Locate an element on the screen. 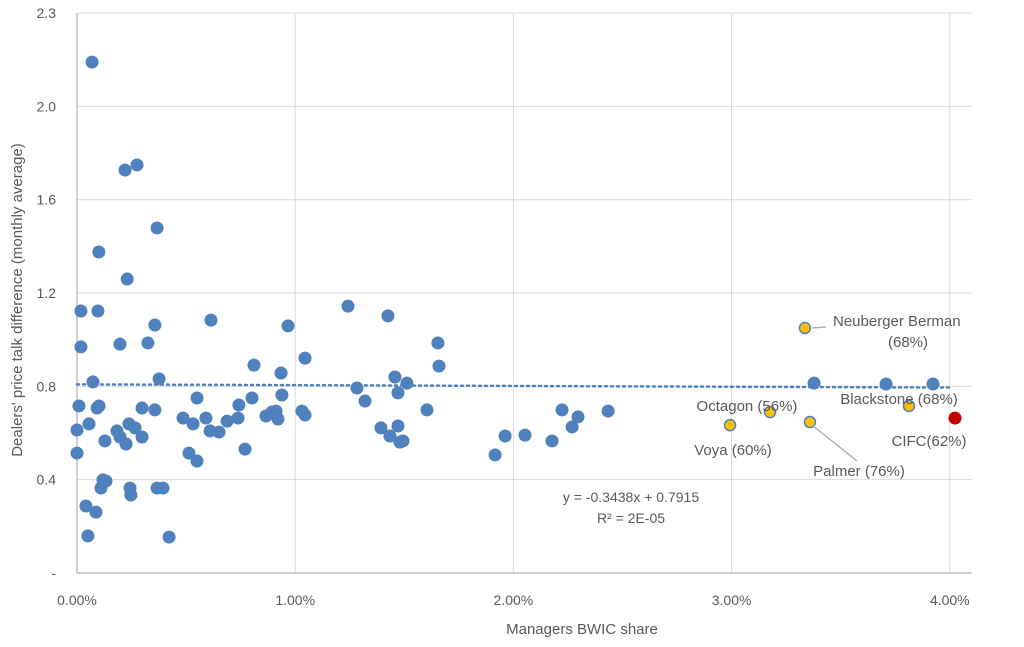 This screenshot has height=647, width=1024. x-tick-label: 0.00% is located at coordinates (77, 600).